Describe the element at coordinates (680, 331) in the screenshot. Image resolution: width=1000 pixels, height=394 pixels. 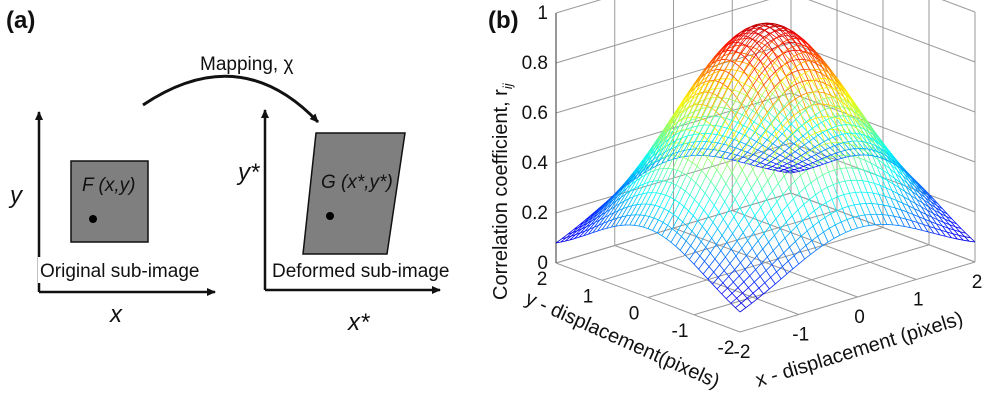
I see `y-tick-label: -1` at that location.